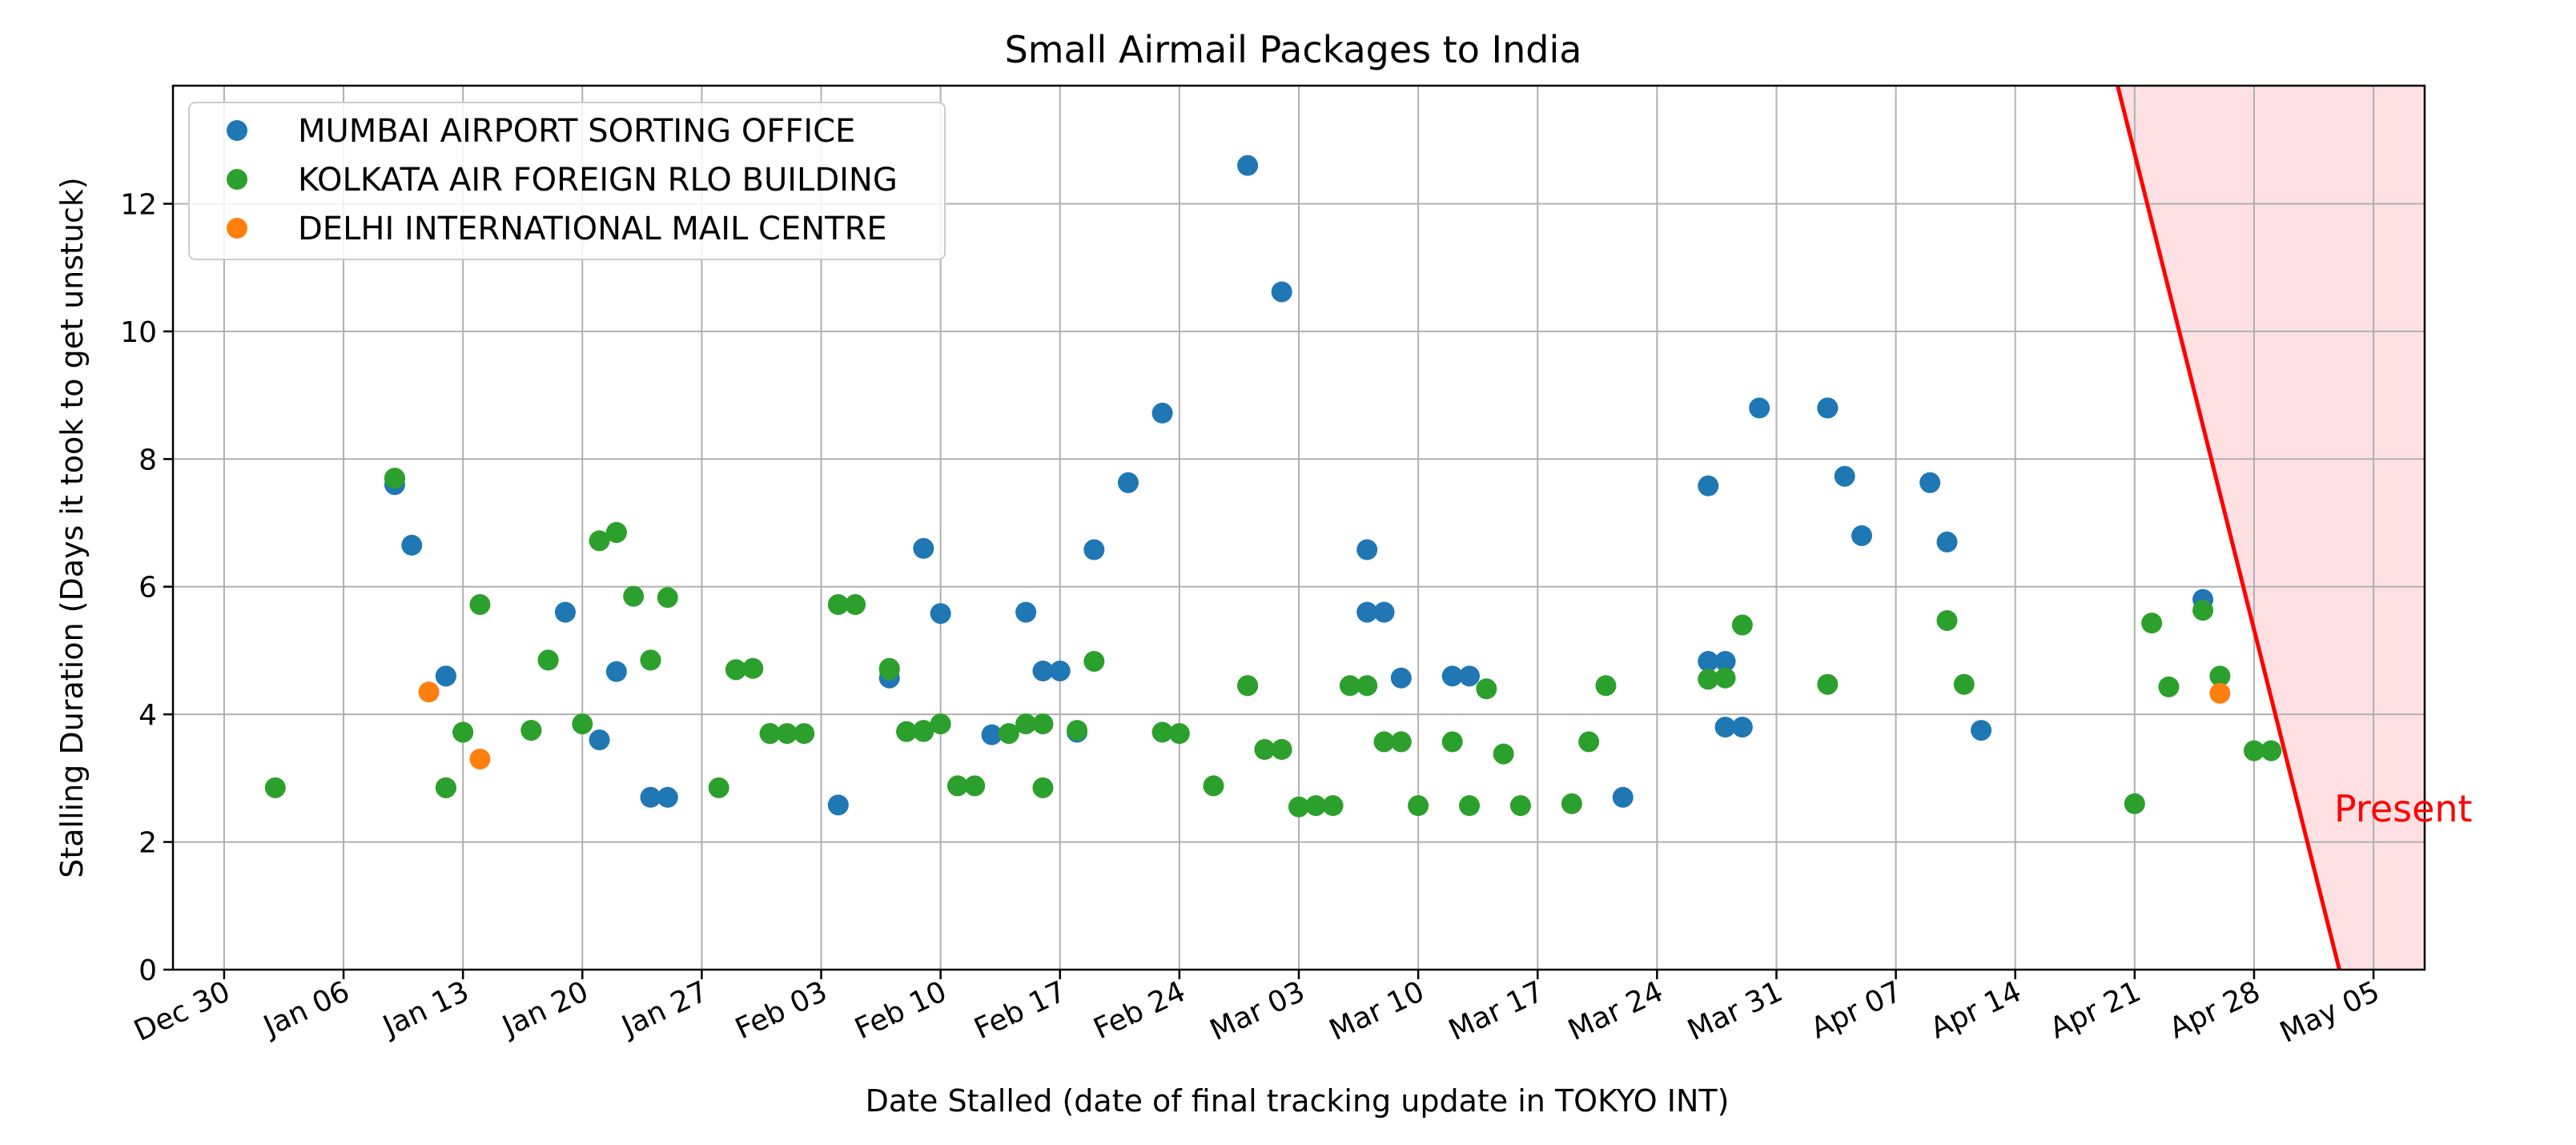 The image size is (2576, 1145). What do you see at coordinates (148, 844) in the screenshot?
I see `y-tick-label: 2` at bounding box center [148, 844].